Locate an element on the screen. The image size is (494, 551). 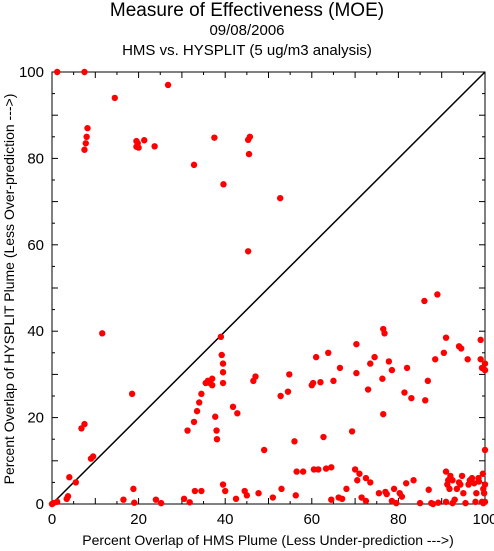
y-tick-label: 80 is located at coordinates (35, 158).